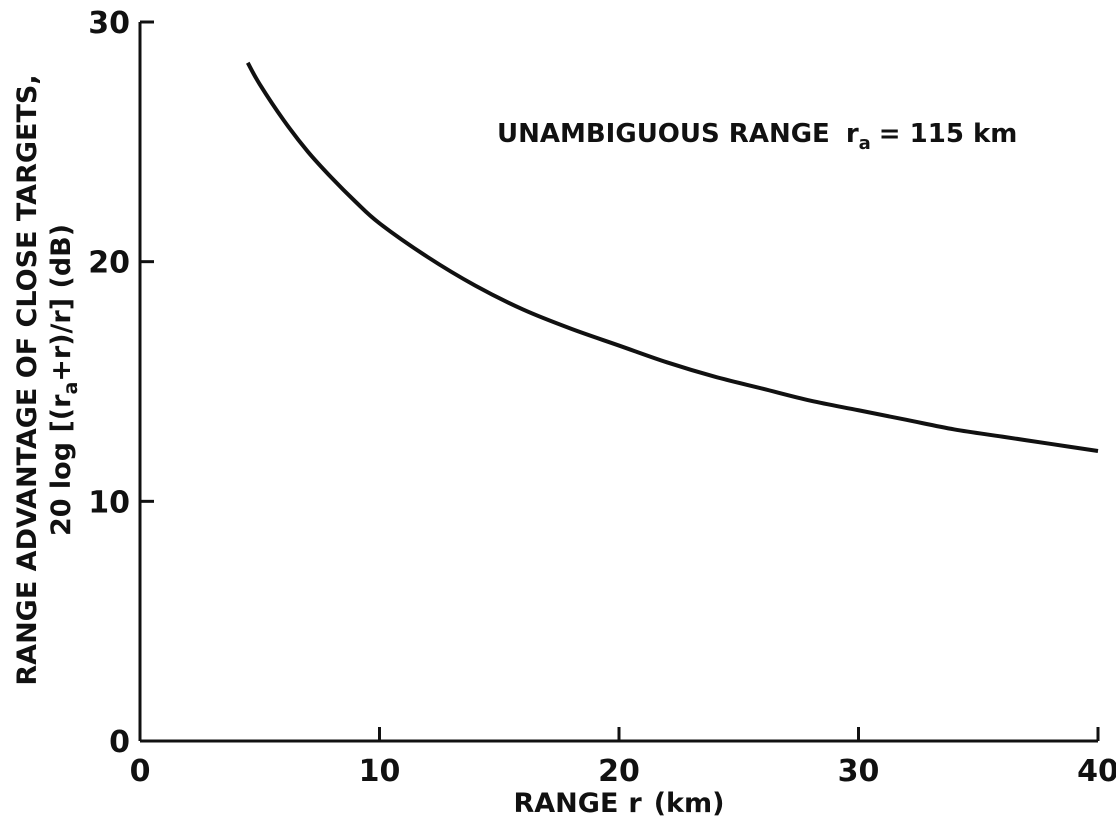 Image resolution: width=1116 pixels, height=822 pixels. I want to click on y-axis-title-line2: 20 log [(ra+r)/r] (dB), so click(64, 380).